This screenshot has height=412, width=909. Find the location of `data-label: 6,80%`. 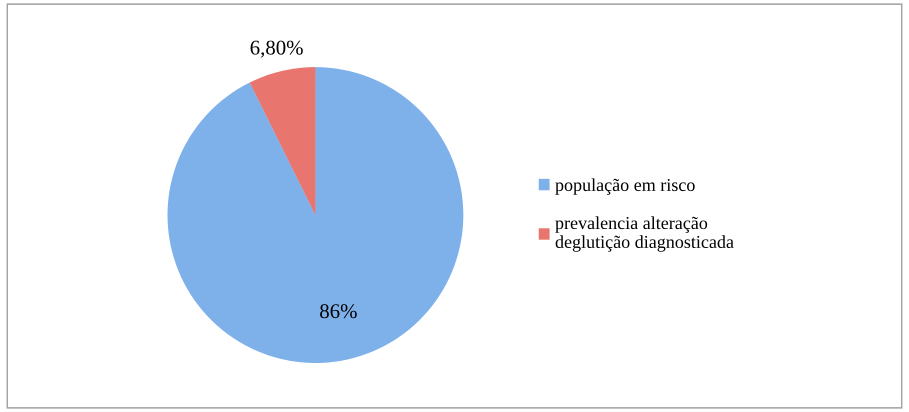

data-label: 6,80% is located at coordinates (276, 49).